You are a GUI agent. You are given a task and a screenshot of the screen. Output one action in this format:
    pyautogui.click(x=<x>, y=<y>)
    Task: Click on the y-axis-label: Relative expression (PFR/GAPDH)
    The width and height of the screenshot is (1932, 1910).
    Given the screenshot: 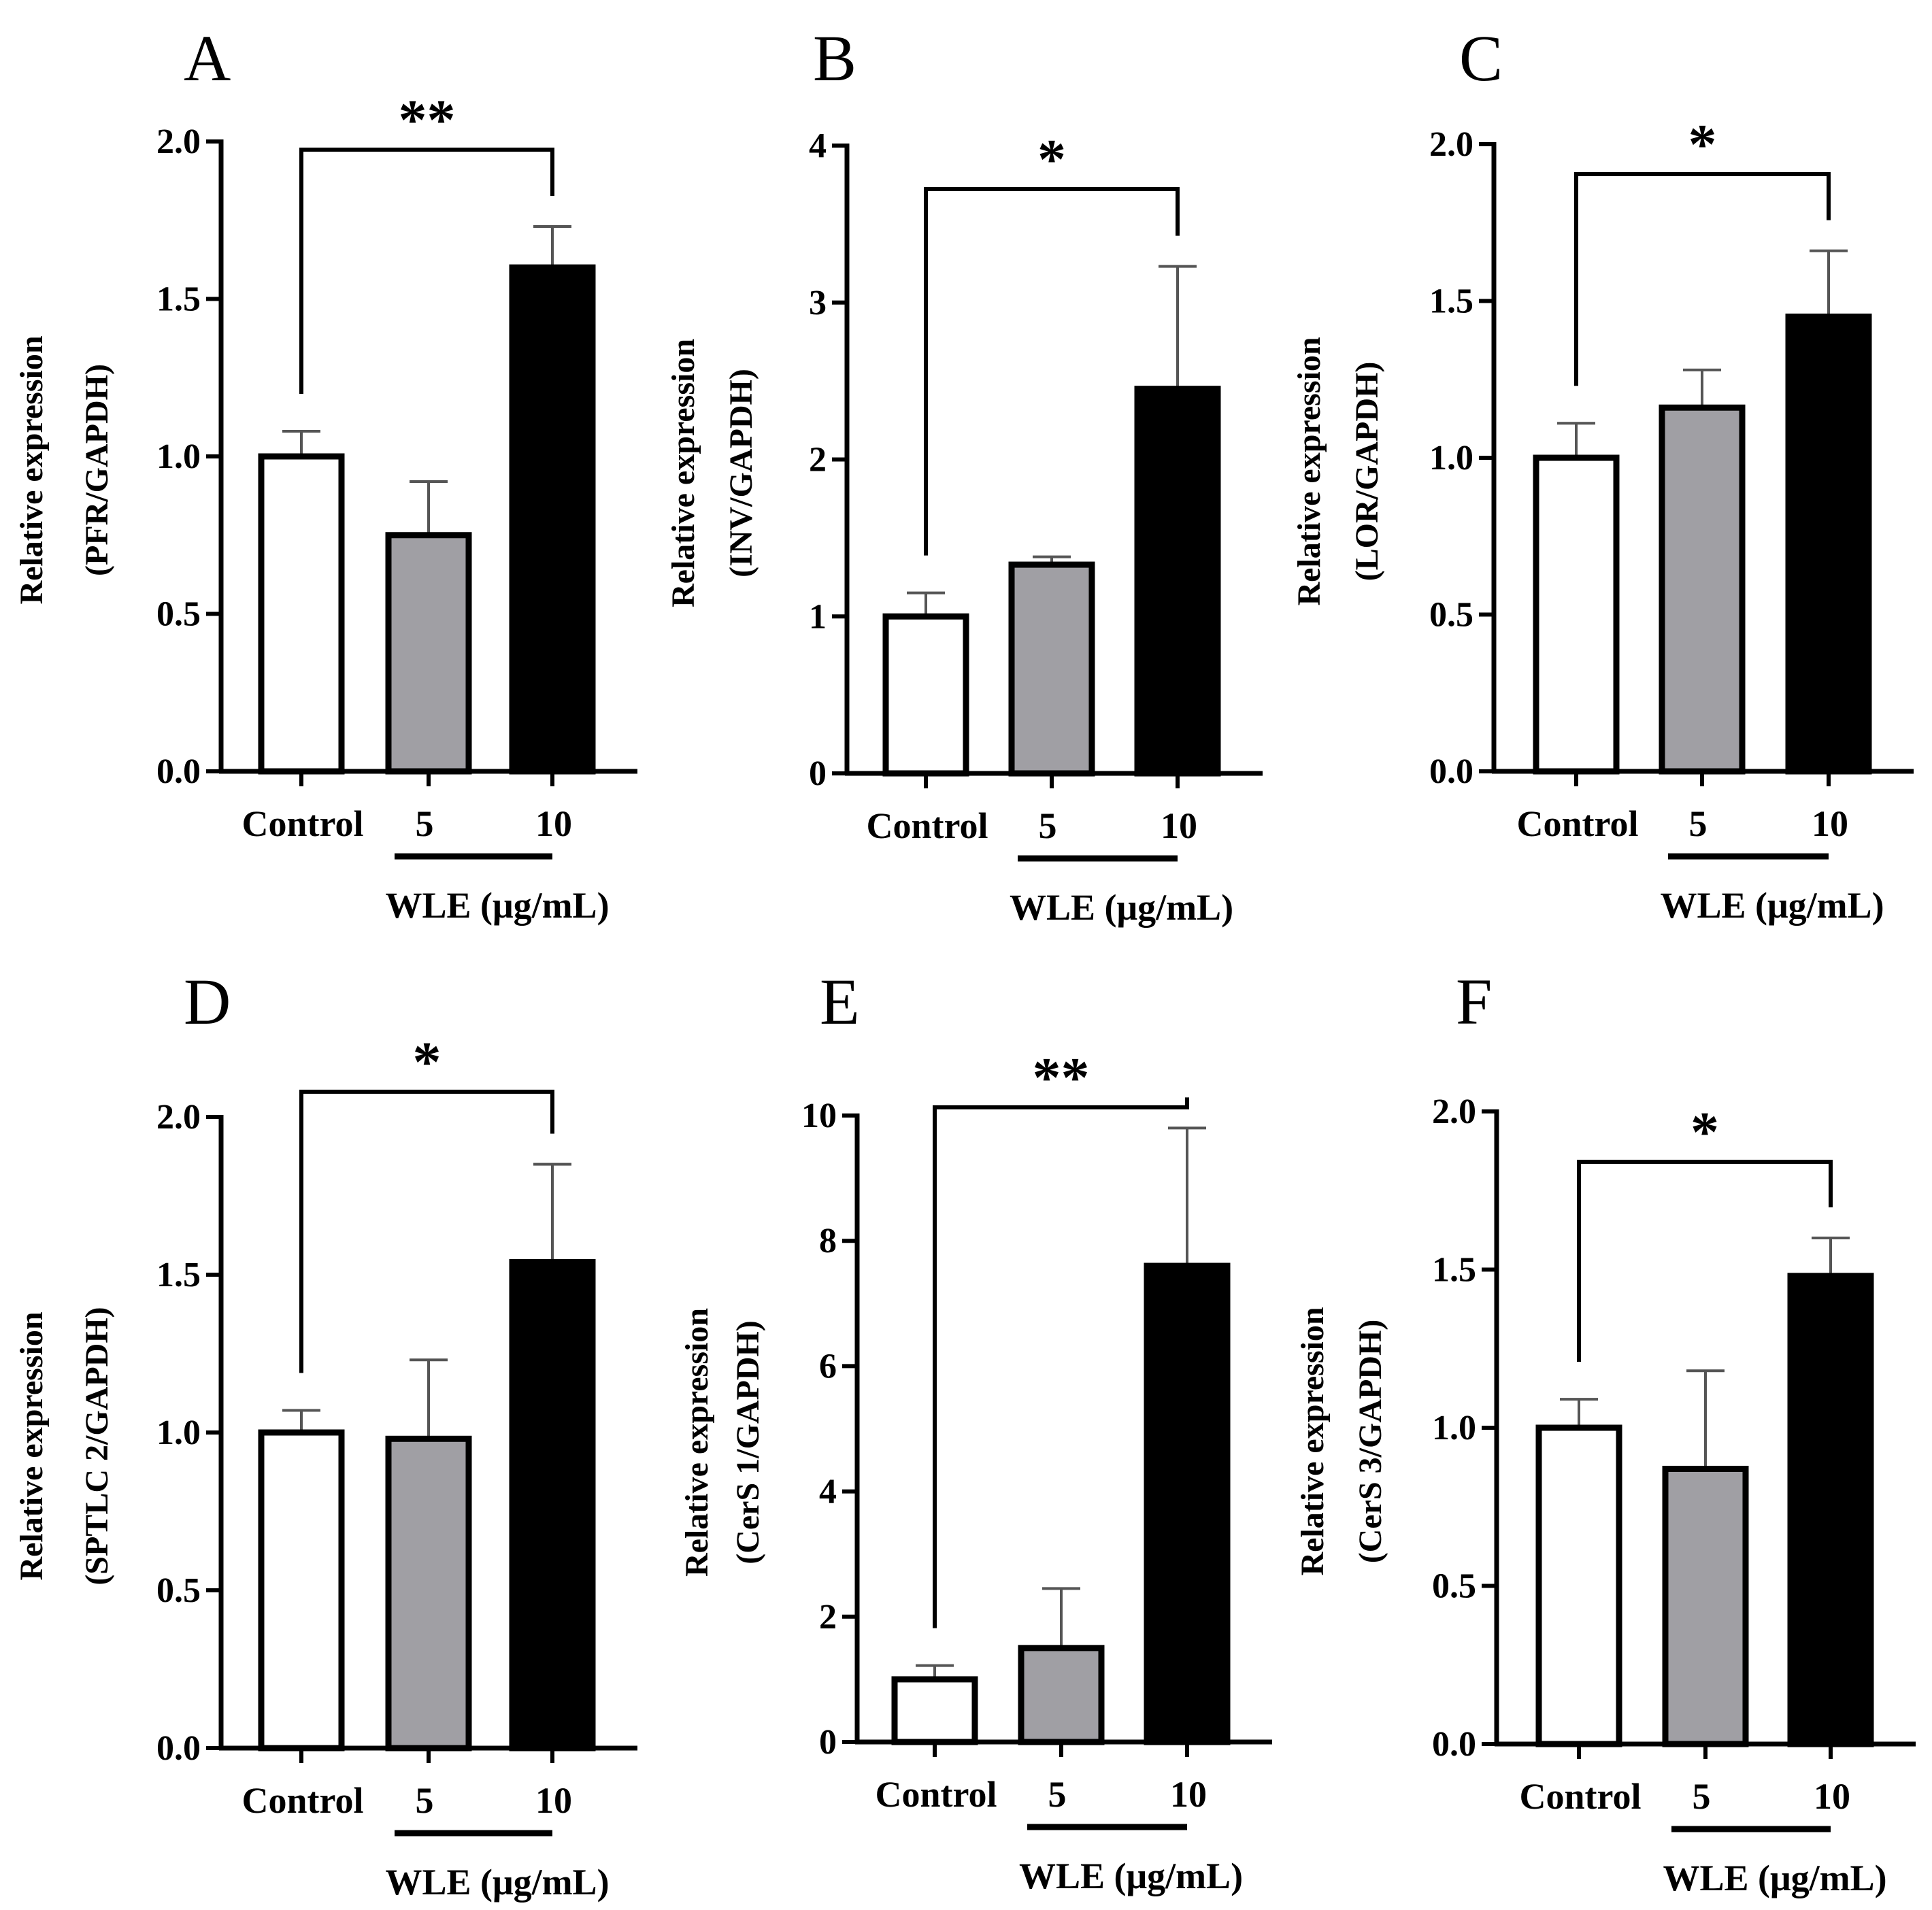 What is the action you would take?
    pyautogui.click(x=64, y=470)
    